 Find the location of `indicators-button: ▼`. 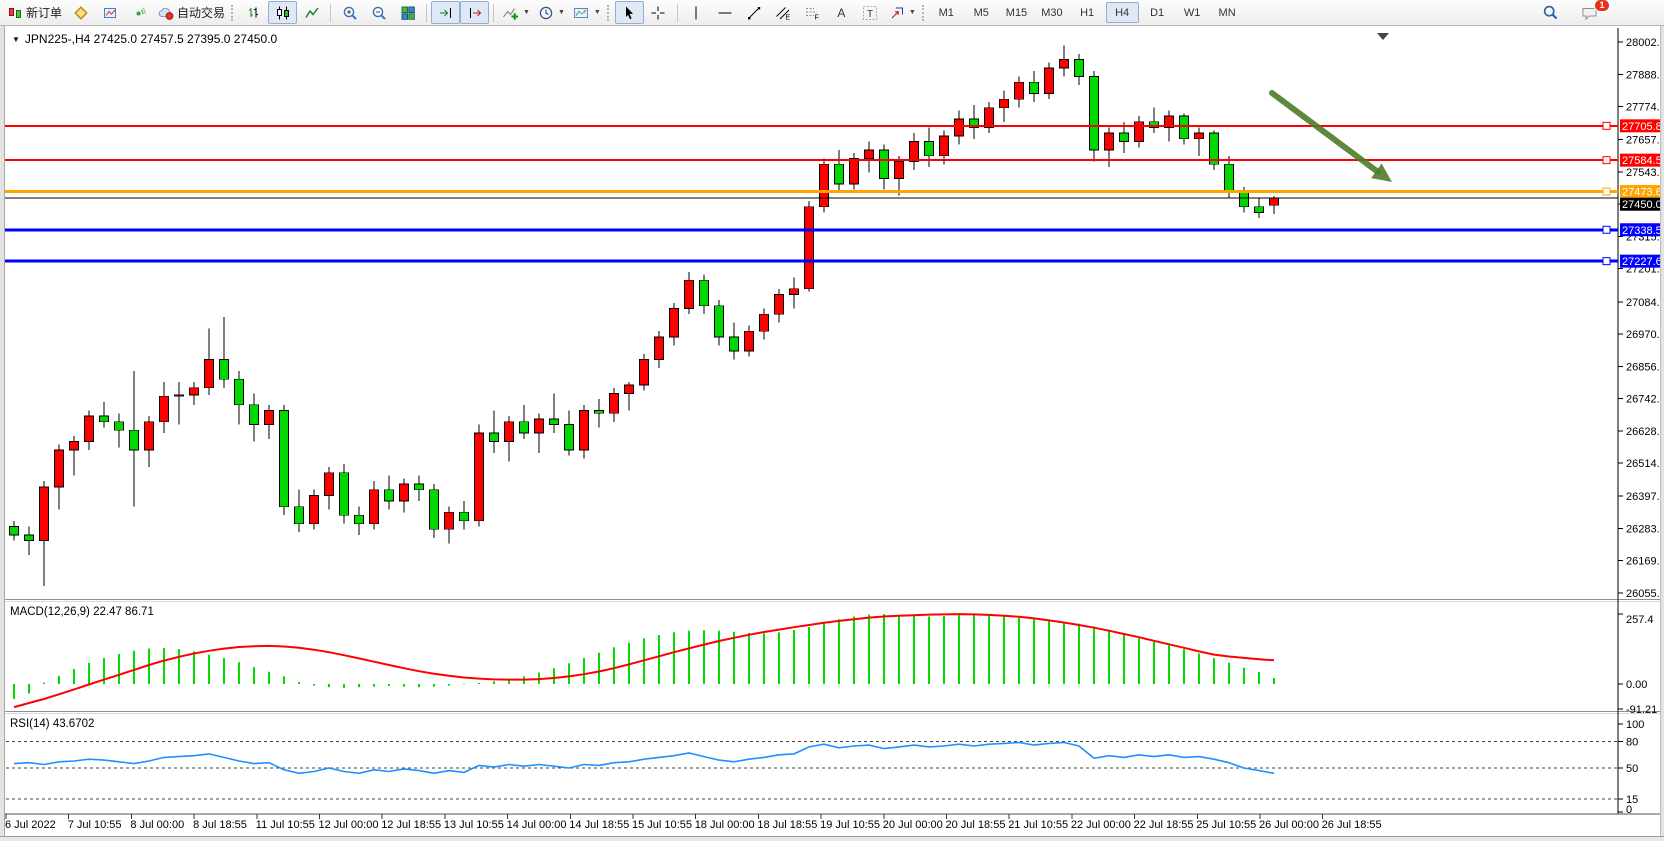

indicators-button: ▼ is located at coordinates (516, 12).